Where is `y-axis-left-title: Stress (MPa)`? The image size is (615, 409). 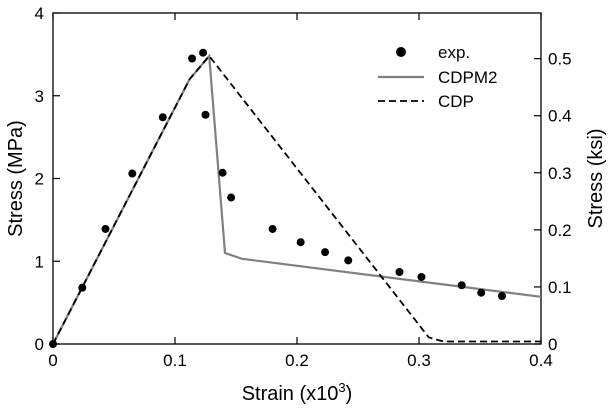
y-axis-left-title: Stress (MPa) is located at coordinates (16, 178).